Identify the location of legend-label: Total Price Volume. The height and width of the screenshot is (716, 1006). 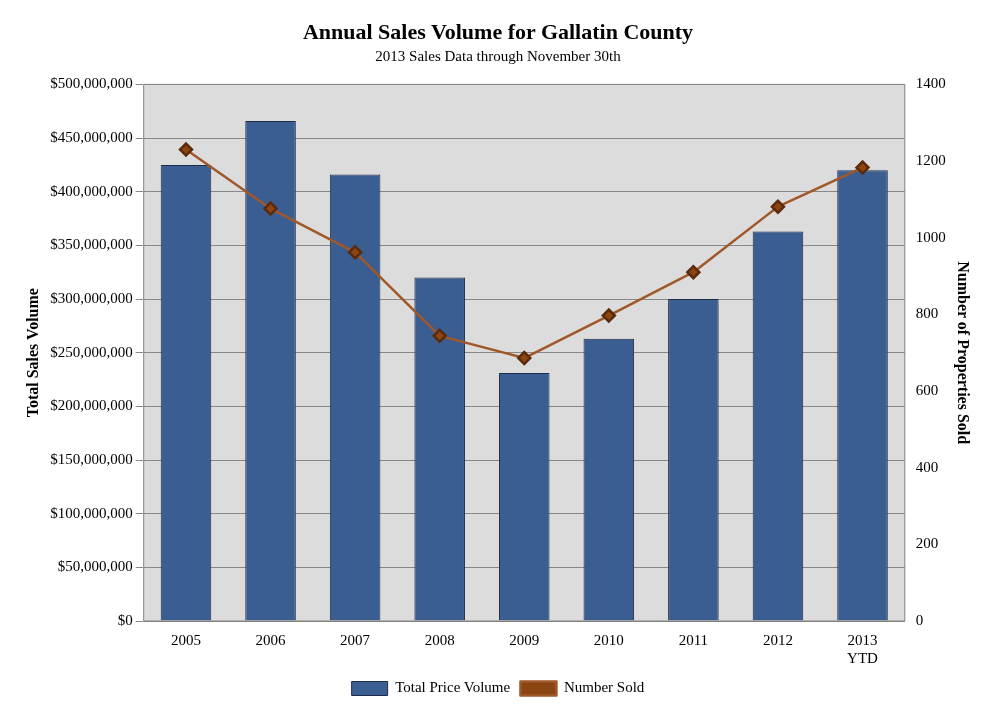
(453, 687).